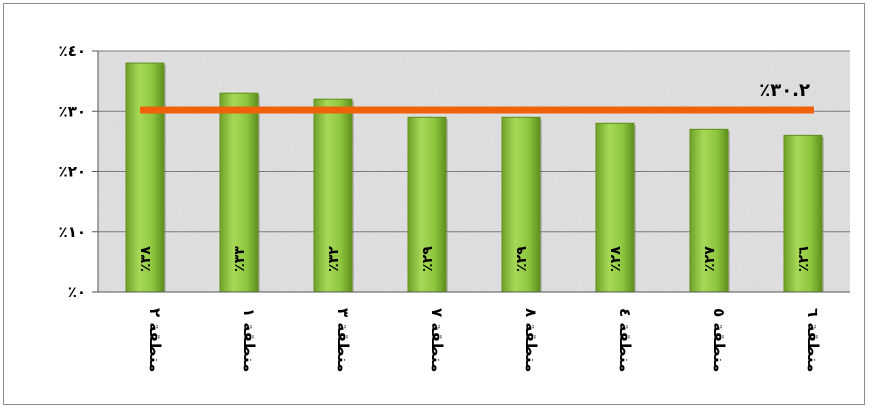  I want to click on y-tick-label: ٪١٠, so click(72, 232).